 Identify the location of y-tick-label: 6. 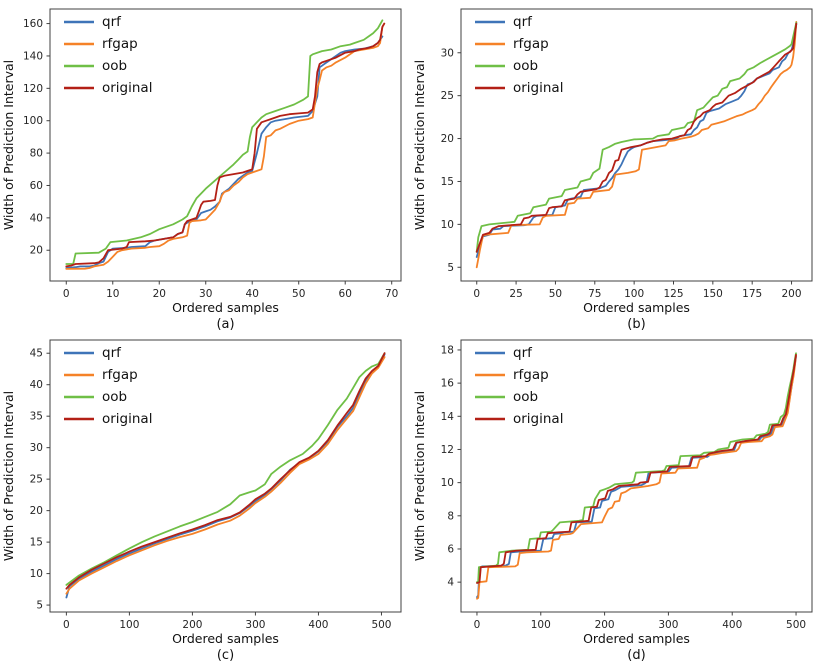
(450, 549).